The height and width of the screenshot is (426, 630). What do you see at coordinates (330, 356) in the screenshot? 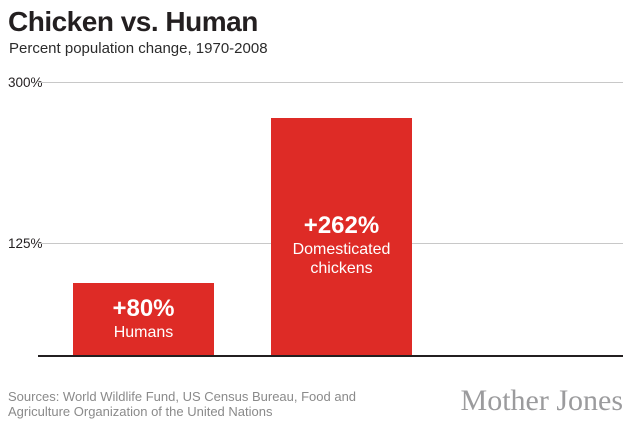
I see `x-axis-baseline` at bounding box center [330, 356].